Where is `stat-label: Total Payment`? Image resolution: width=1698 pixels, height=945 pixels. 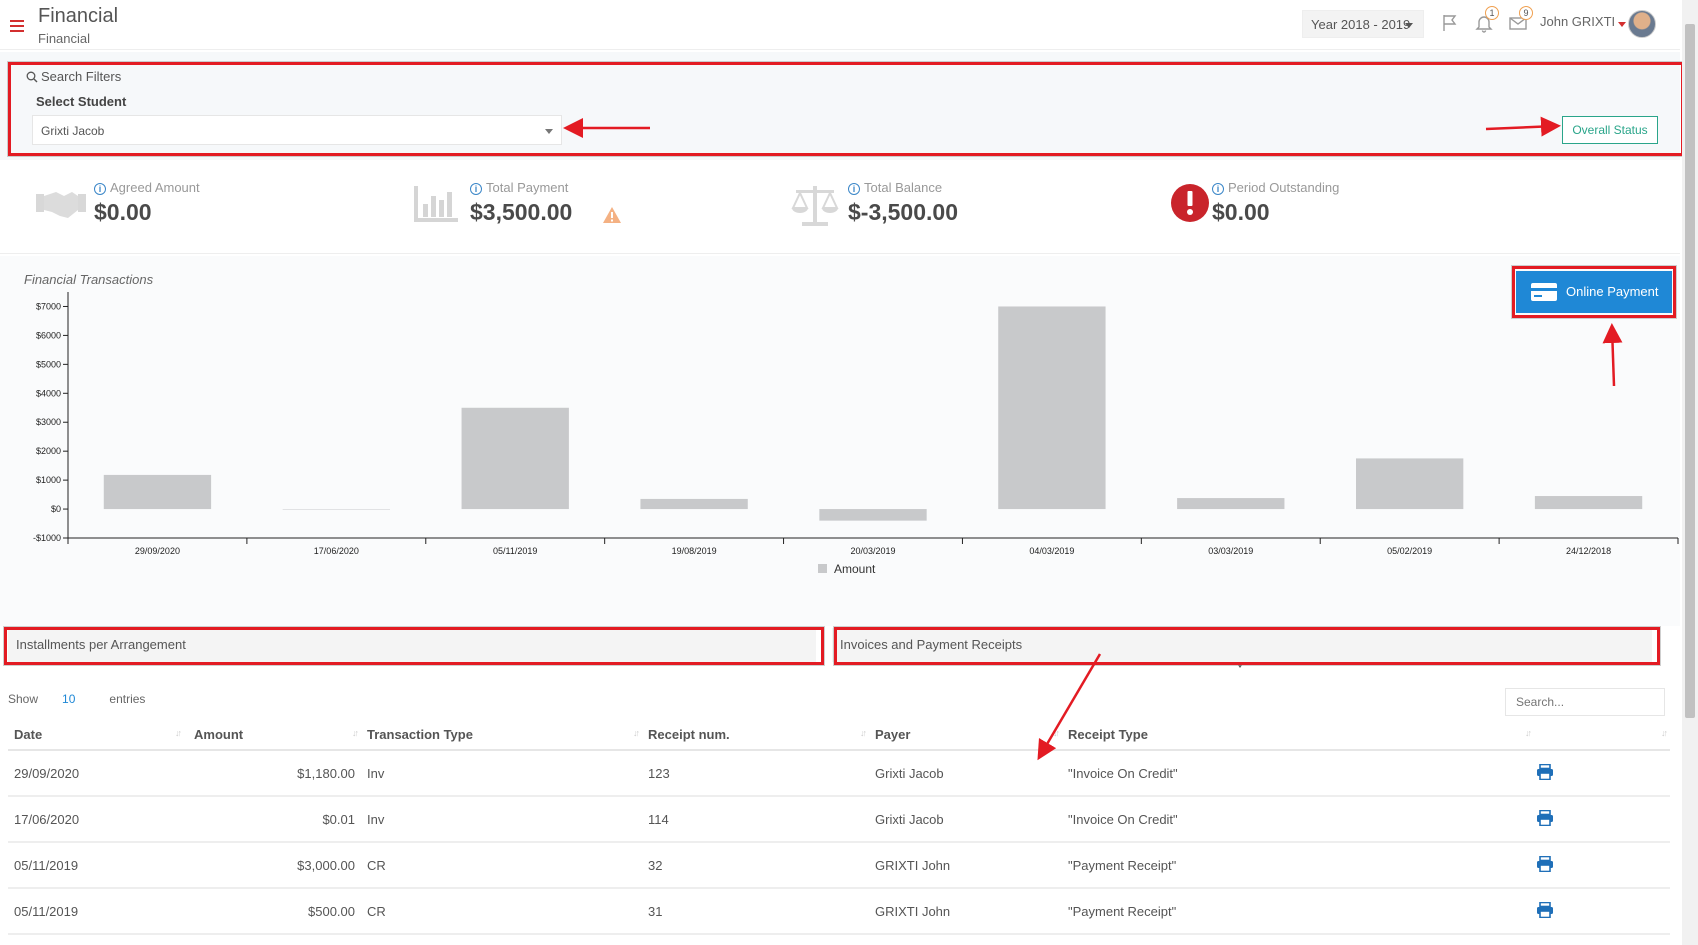 stat-label: Total Payment is located at coordinates (527, 187).